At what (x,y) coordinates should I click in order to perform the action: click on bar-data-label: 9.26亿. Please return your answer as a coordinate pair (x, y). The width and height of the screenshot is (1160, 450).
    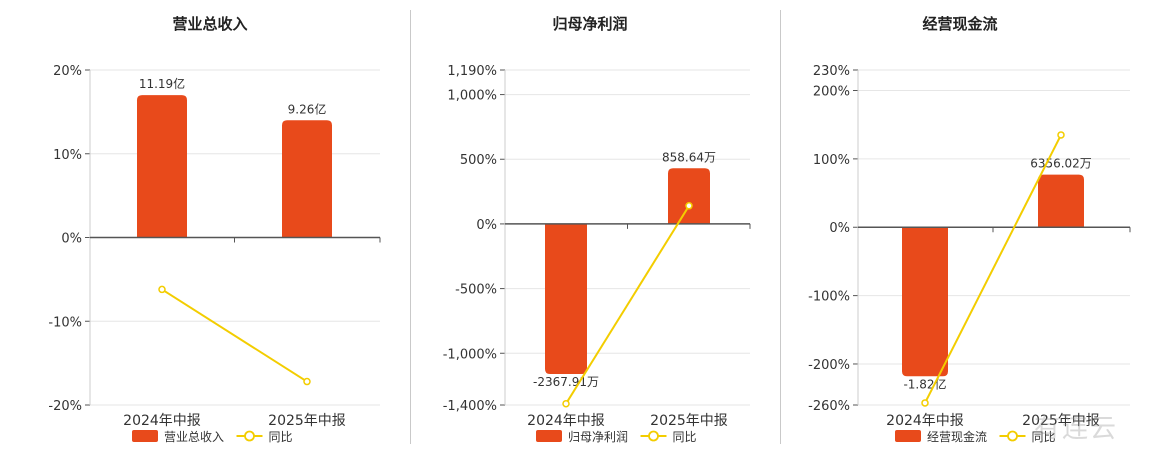
    Looking at the image, I should click on (307, 108).